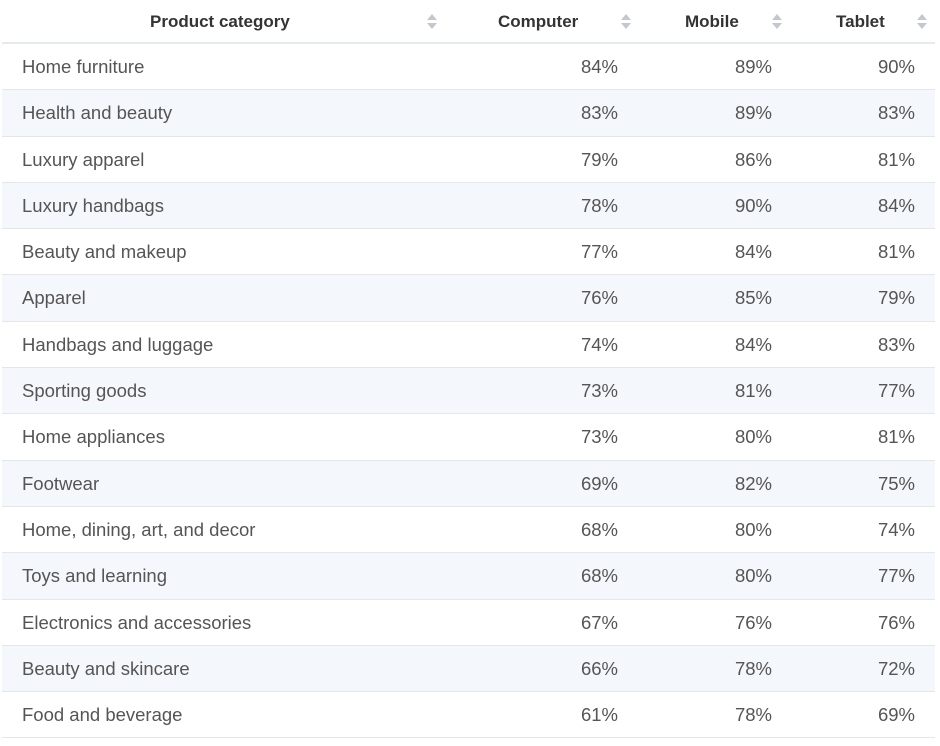  Describe the element at coordinates (468, 113) in the screenshot. I see `table-row: Health and beauty 83% 89% 83%` at that location.